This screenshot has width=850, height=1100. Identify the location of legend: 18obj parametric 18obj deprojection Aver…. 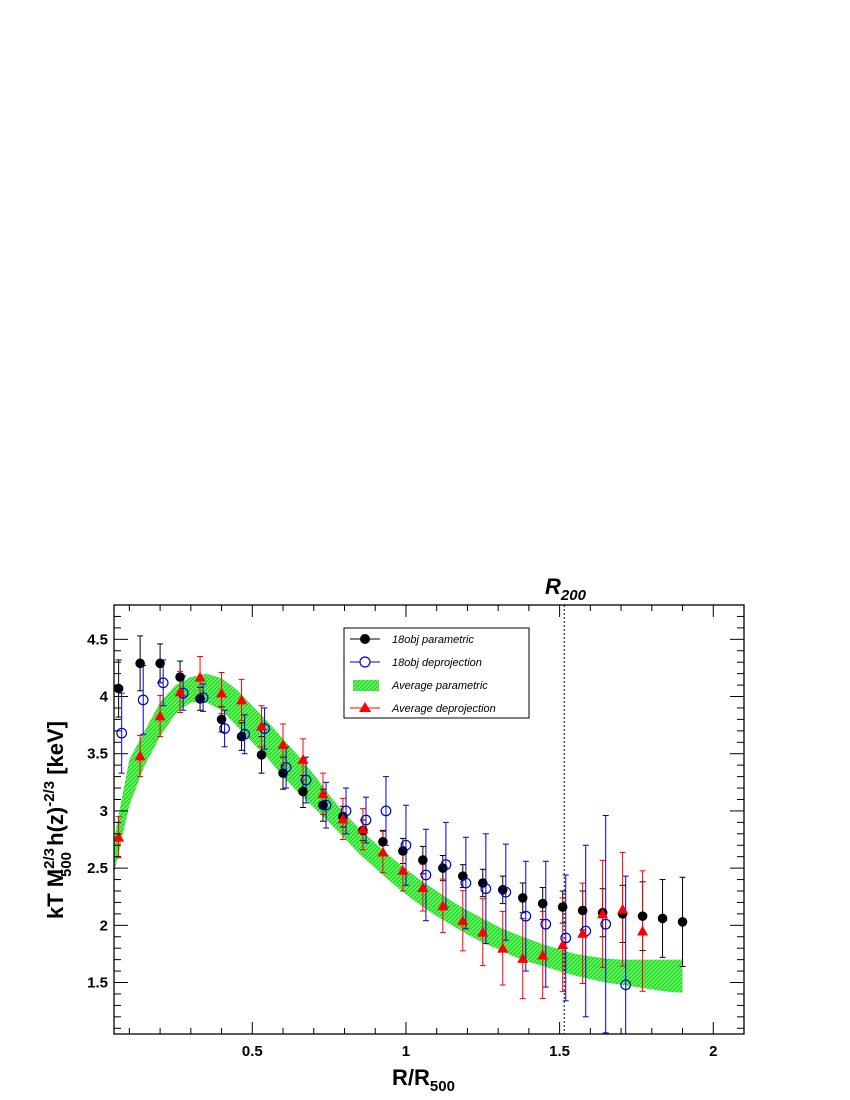
(436, 673).